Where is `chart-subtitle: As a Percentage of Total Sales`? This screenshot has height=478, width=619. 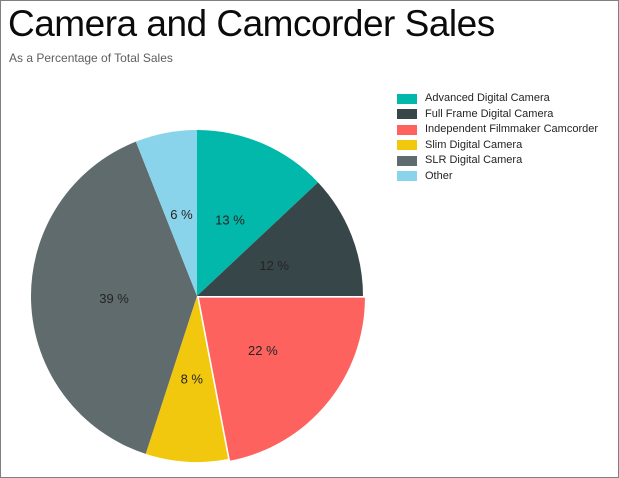
chart-subtitle: As a Percentage of Total Sales is located at coordinates (91, 58).